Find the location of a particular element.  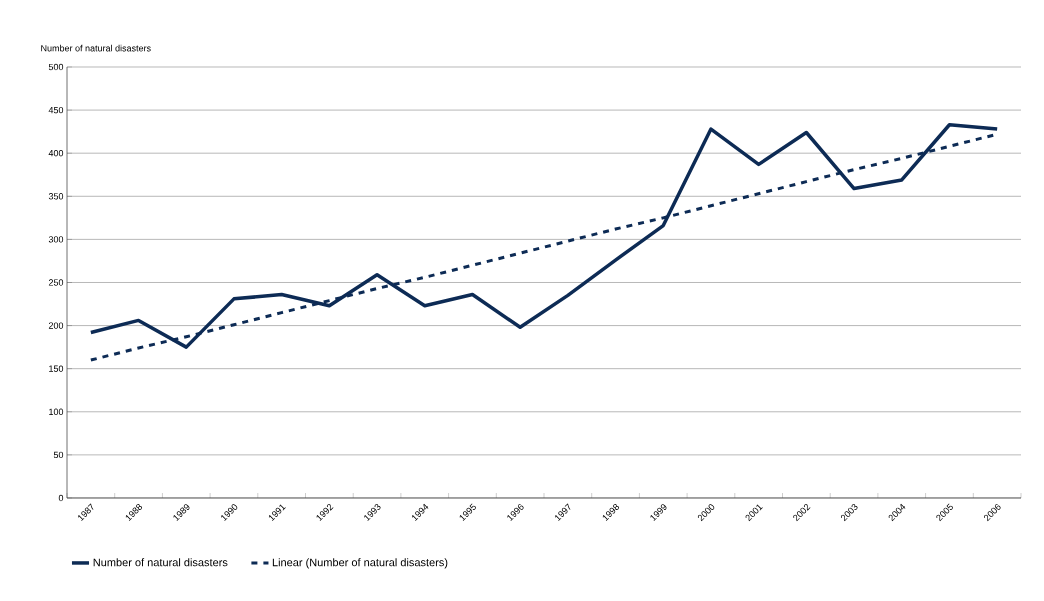

y-tick-label: 350 is located at coordinates (56, 196).